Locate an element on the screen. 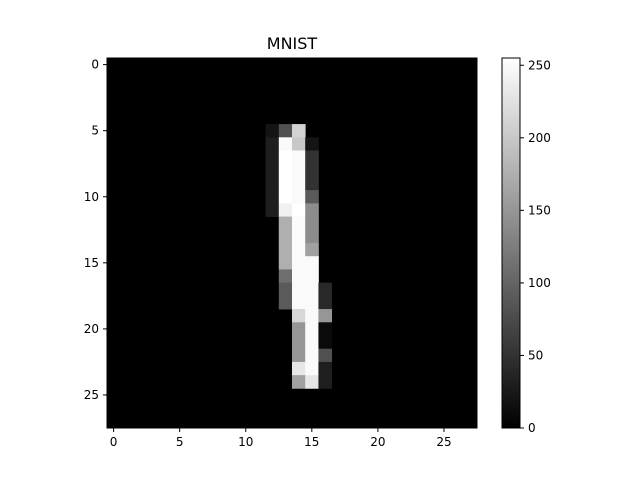  y-tick-label: 20 is located at coordinates (91, 329).